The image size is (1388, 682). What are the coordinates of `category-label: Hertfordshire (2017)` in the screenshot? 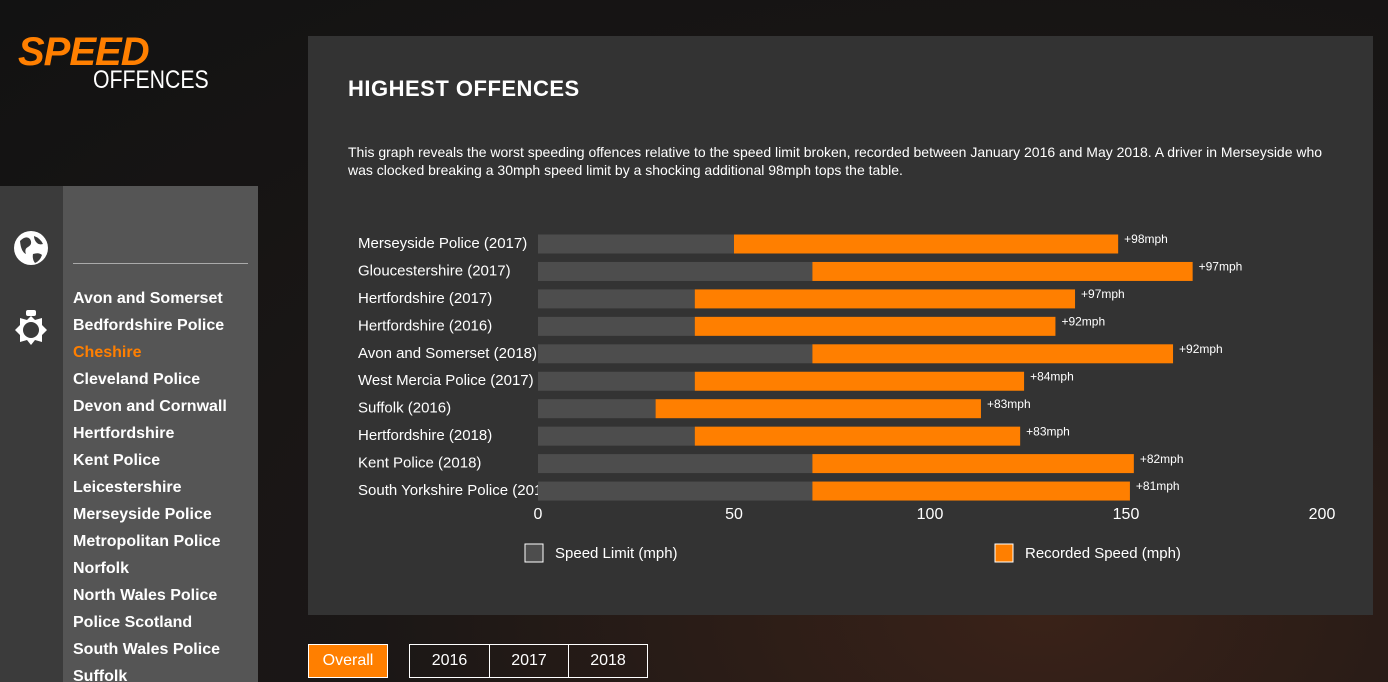 It's located at (425, 298).